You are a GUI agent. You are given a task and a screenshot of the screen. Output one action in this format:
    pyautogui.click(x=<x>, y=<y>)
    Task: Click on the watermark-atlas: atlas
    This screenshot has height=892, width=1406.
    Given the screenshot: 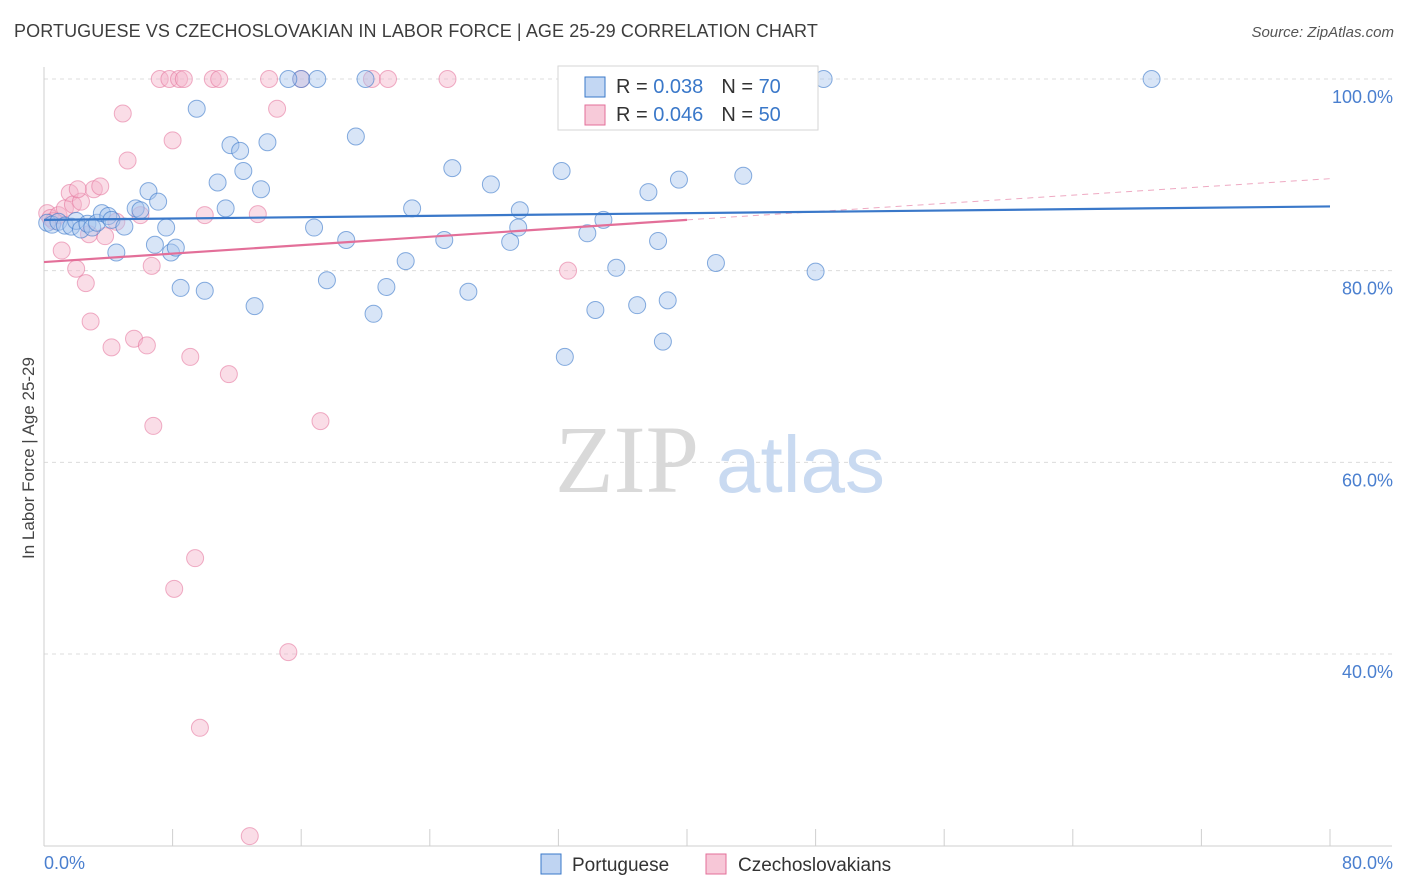 What is the action you would take?
    pyautogui.click(x=800, y=464)
    